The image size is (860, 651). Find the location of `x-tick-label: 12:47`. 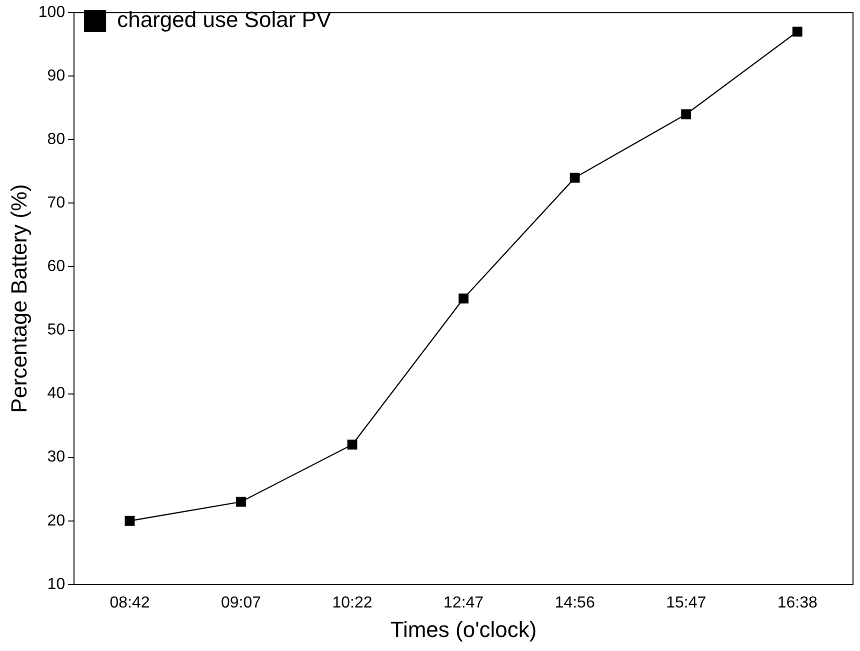

x-tick-label: 12:47 is located at coordinates (464, 603).